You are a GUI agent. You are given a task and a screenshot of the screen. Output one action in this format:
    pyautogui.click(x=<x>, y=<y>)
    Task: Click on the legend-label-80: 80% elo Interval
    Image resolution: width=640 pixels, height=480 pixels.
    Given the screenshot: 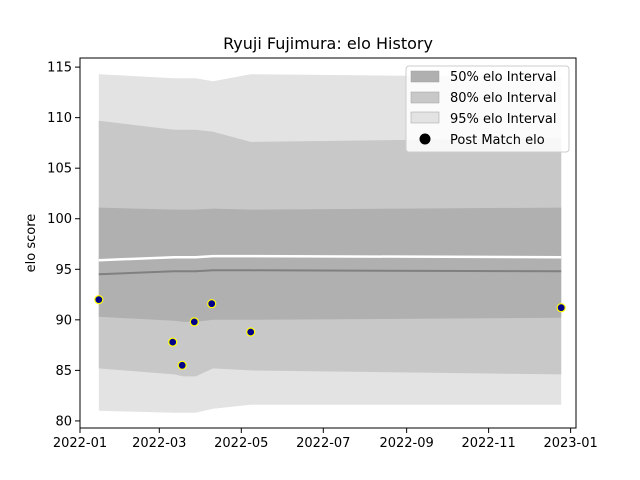 What is the action you would take?
    pyautogui.click(x=503, y=98)
    